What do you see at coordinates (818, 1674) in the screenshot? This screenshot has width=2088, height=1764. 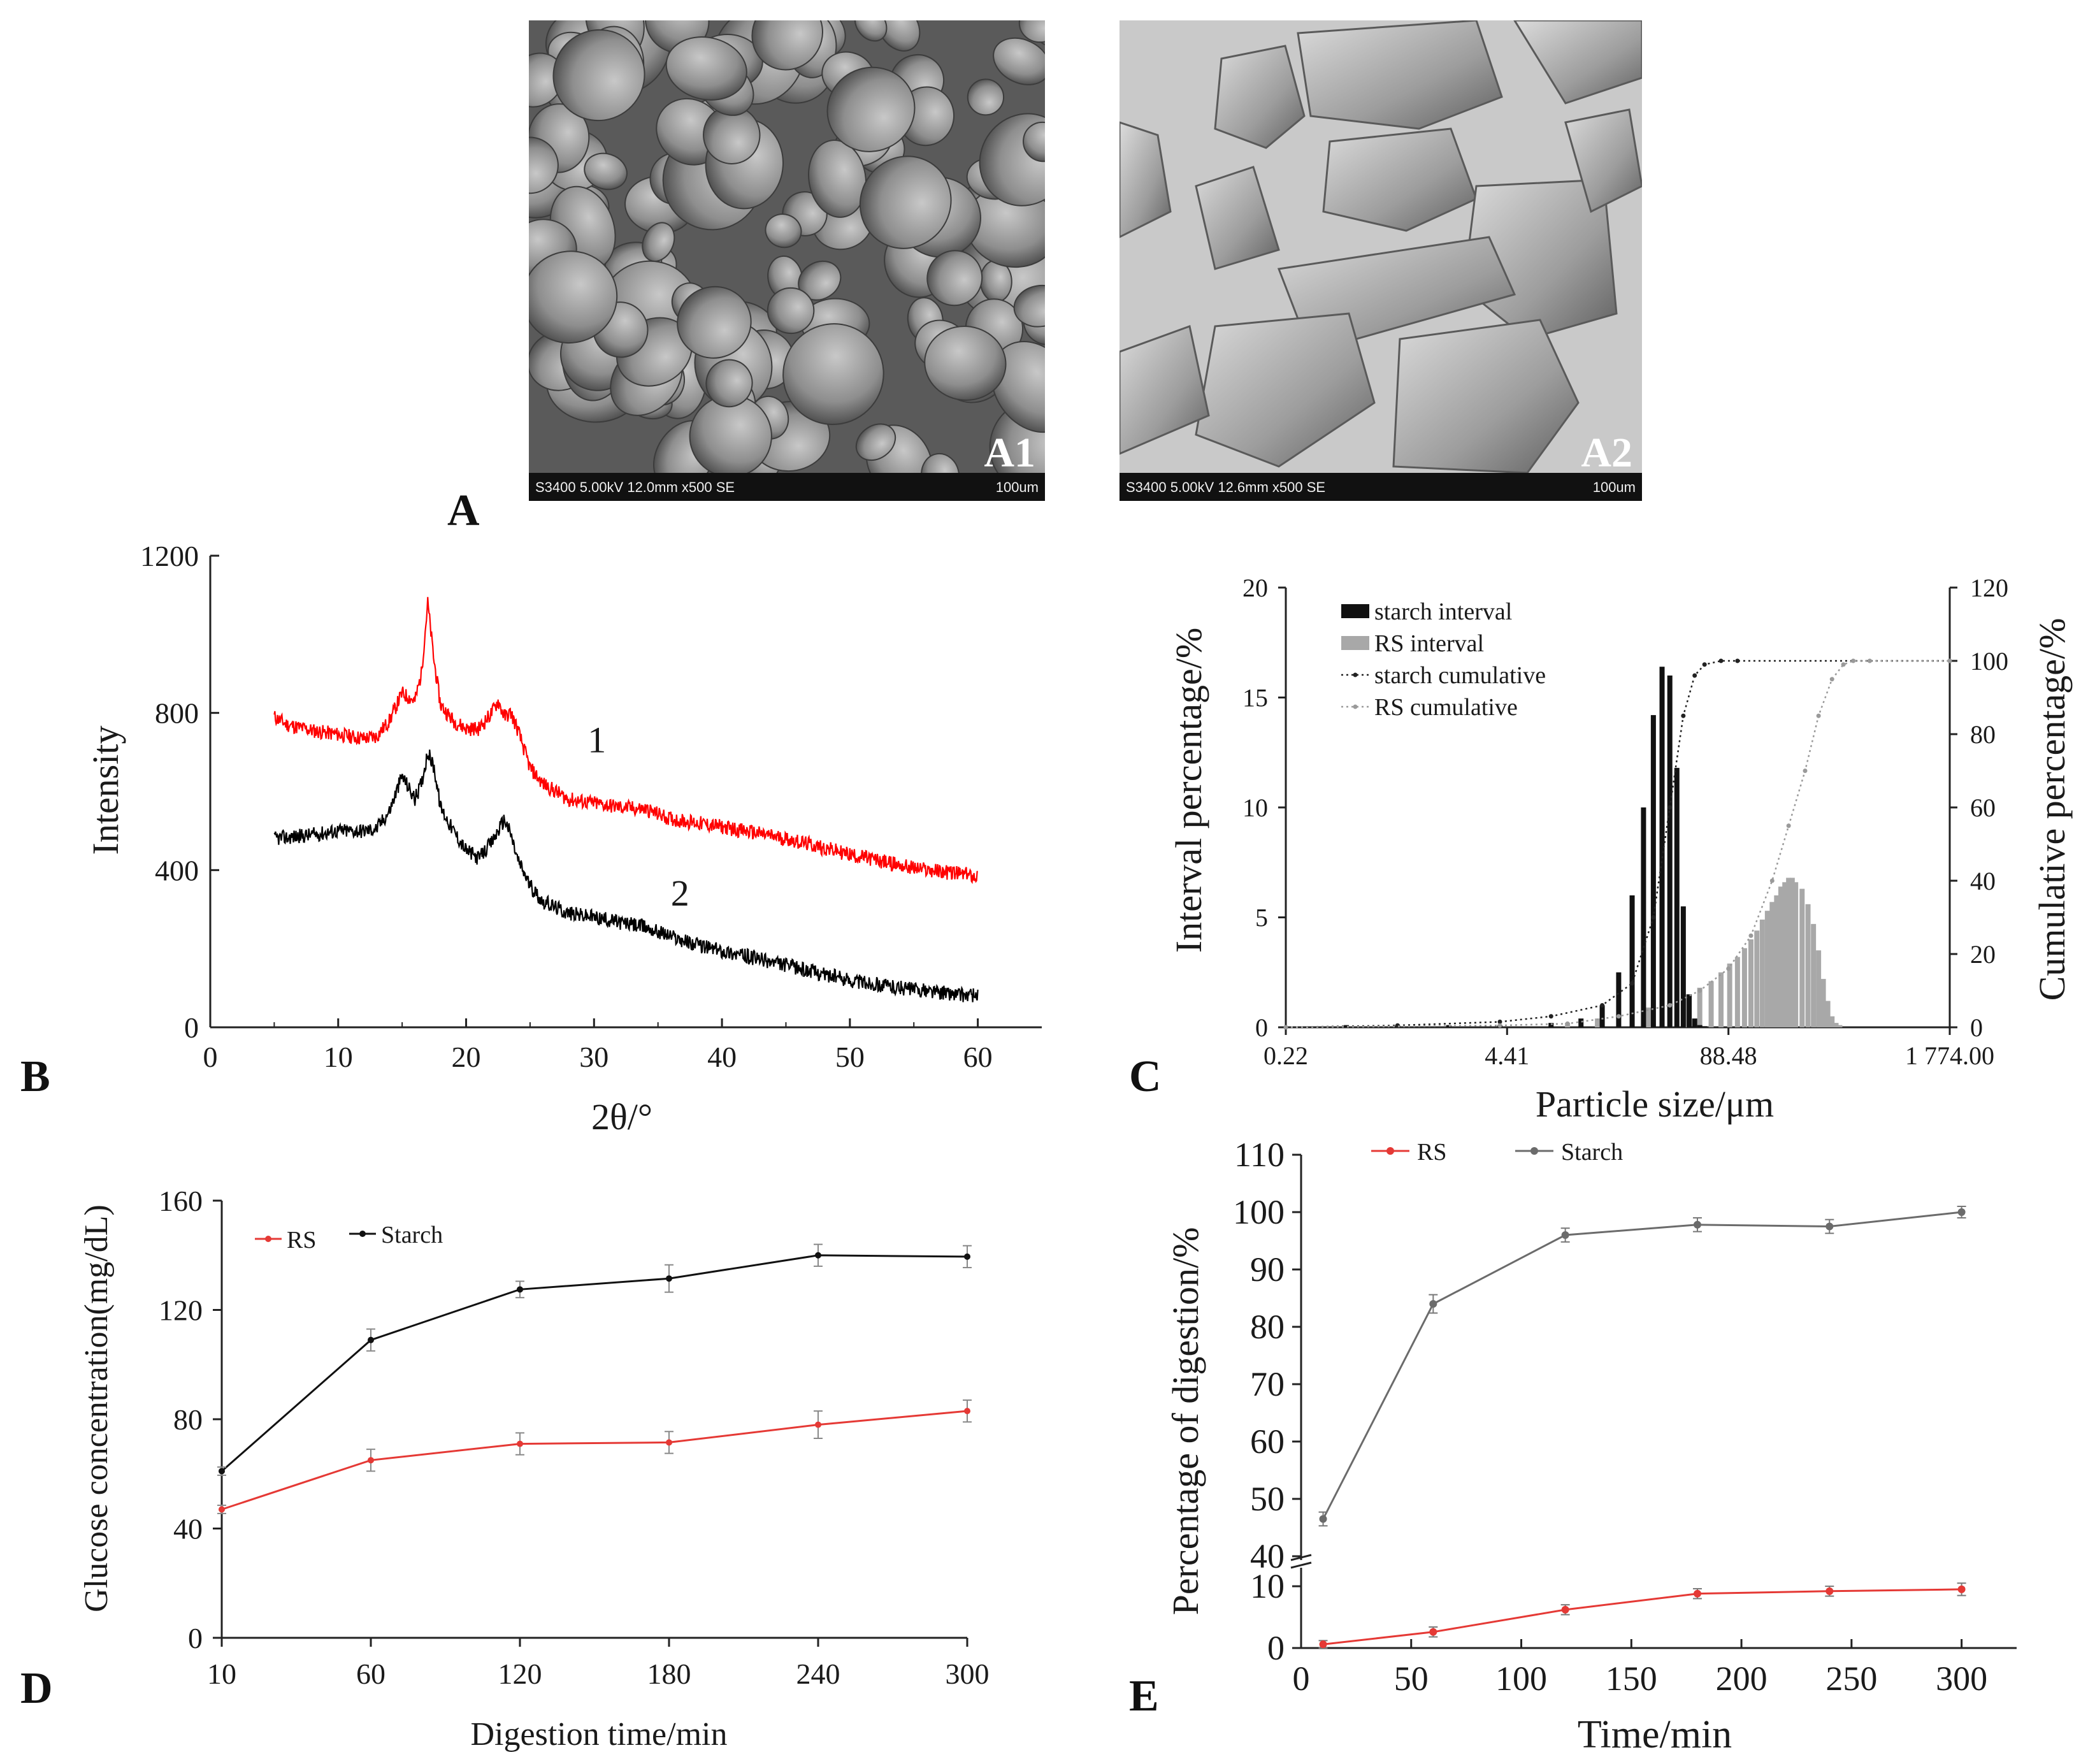 I see `d-x-tick-label: 240` at bounding box center [818, 1674].